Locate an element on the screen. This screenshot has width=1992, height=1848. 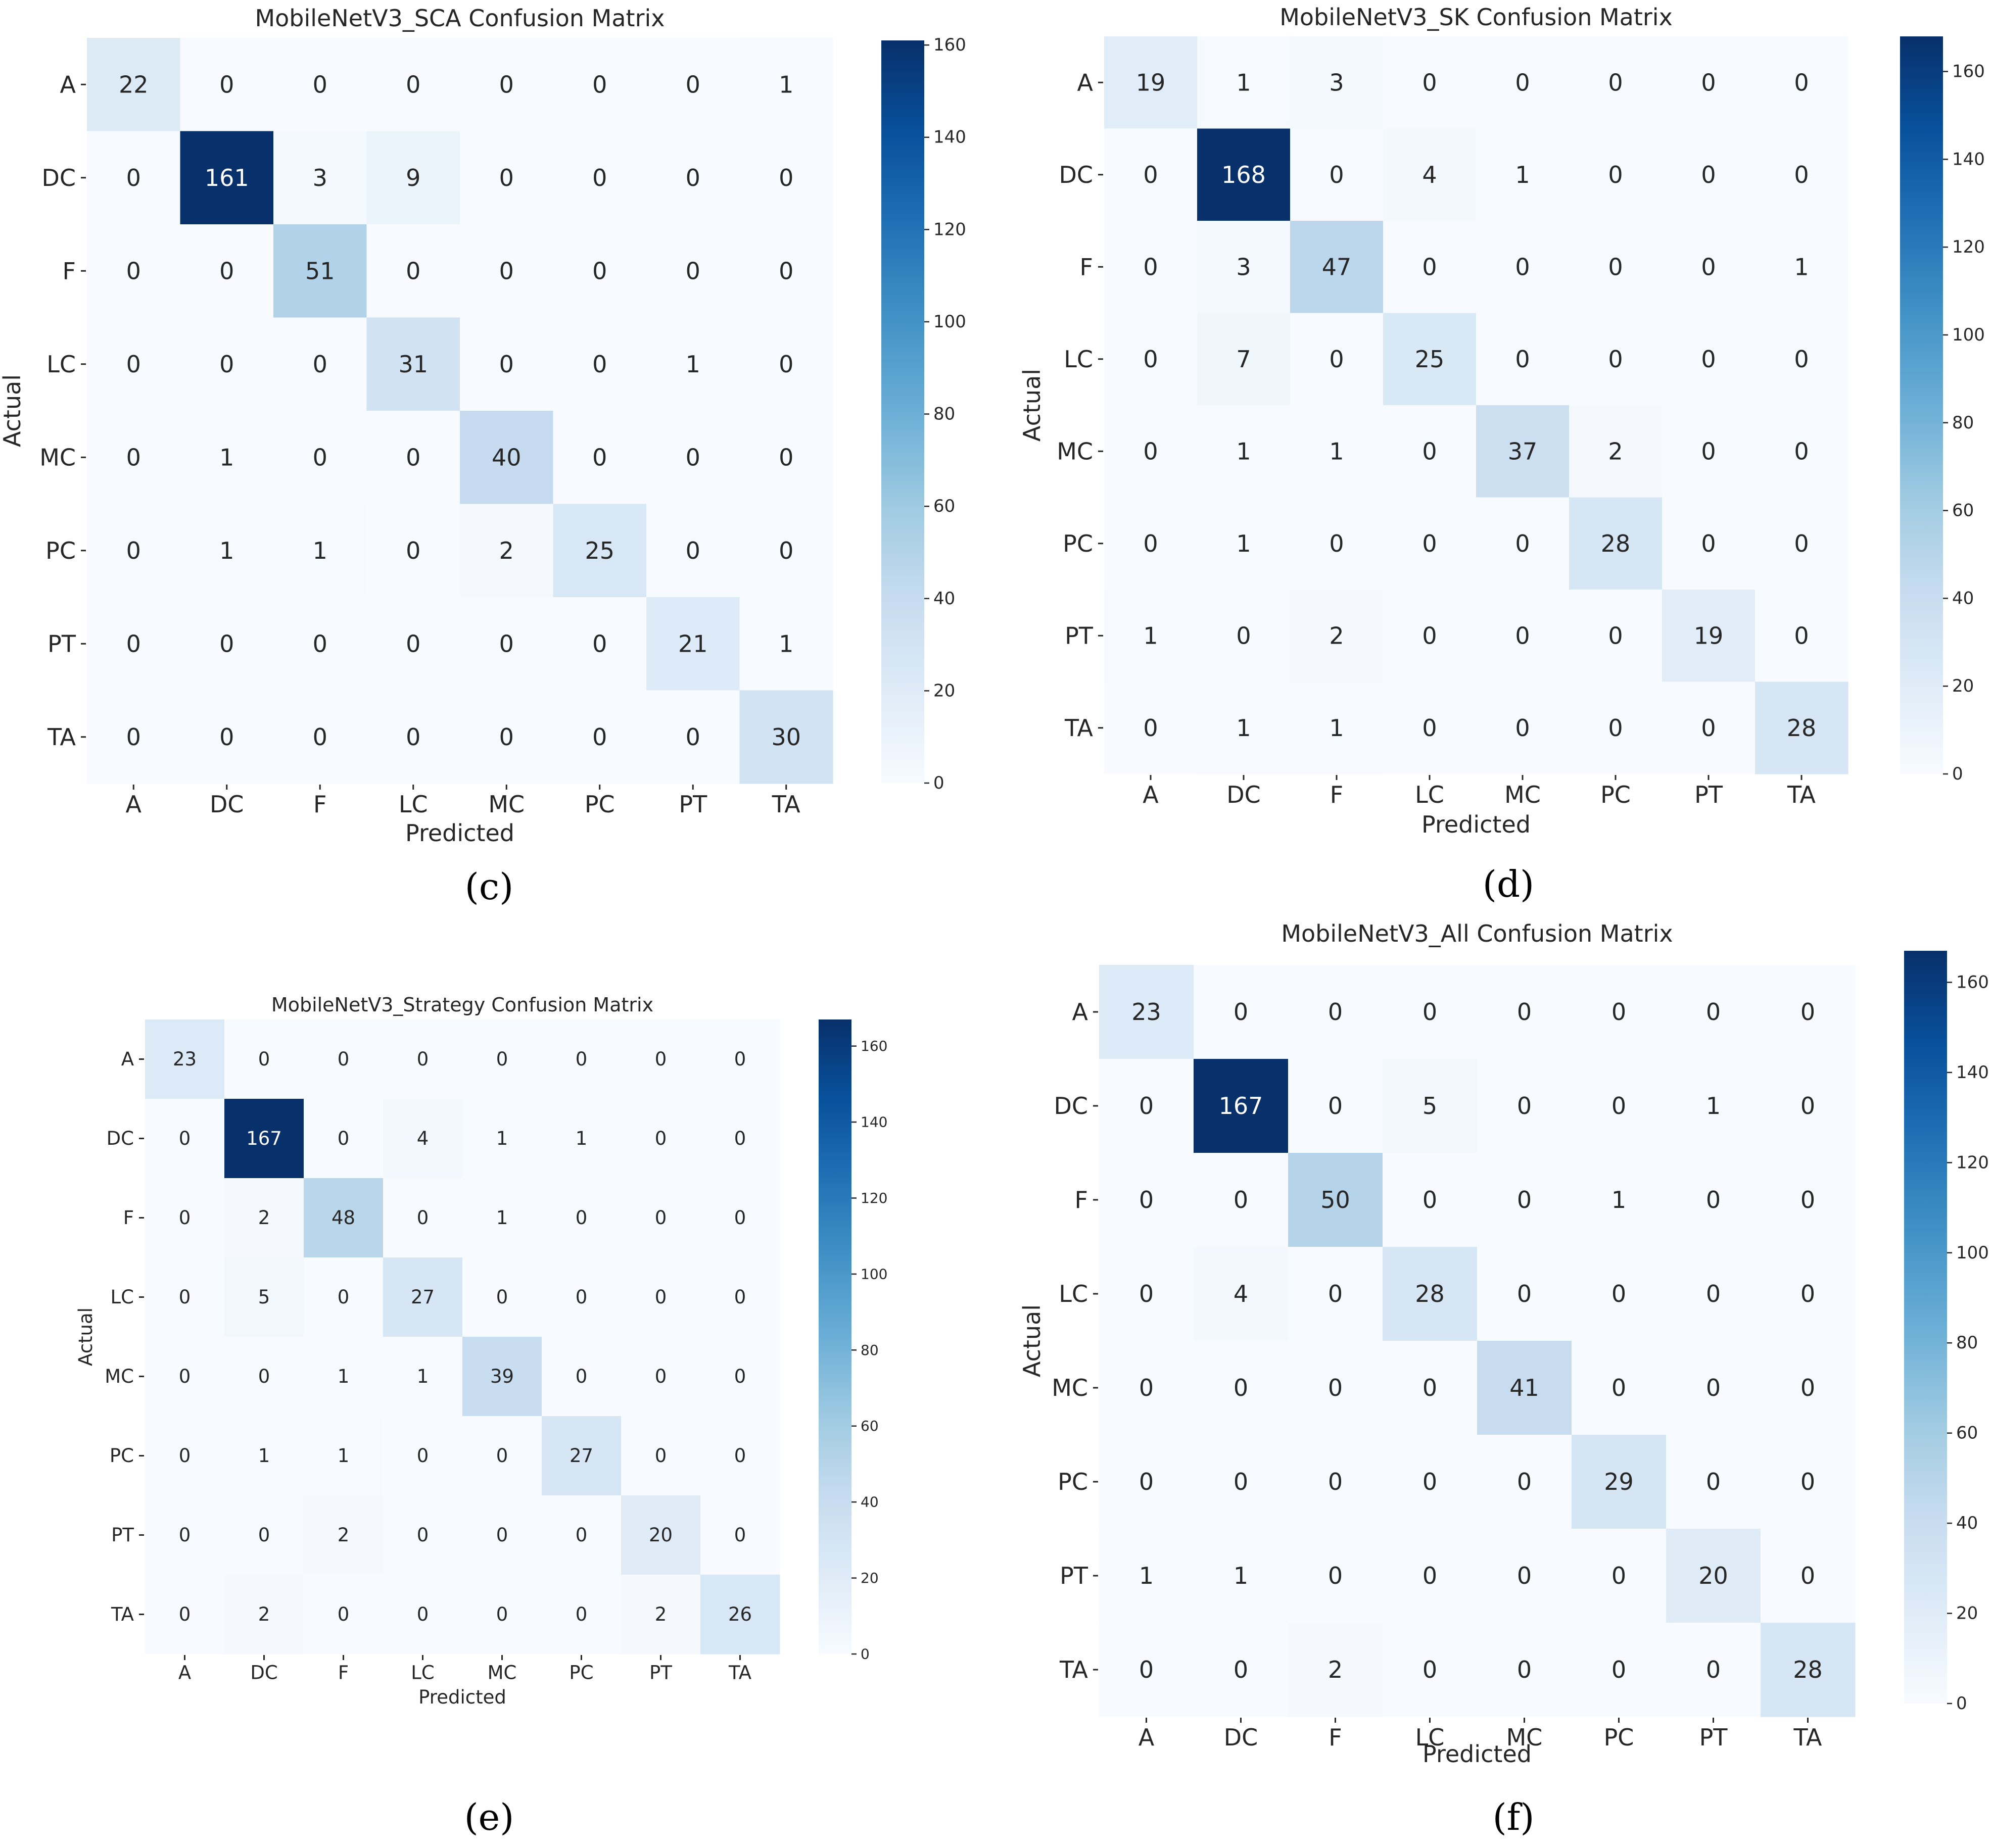
cell-value: 9 is located at coordinates (413, 177).